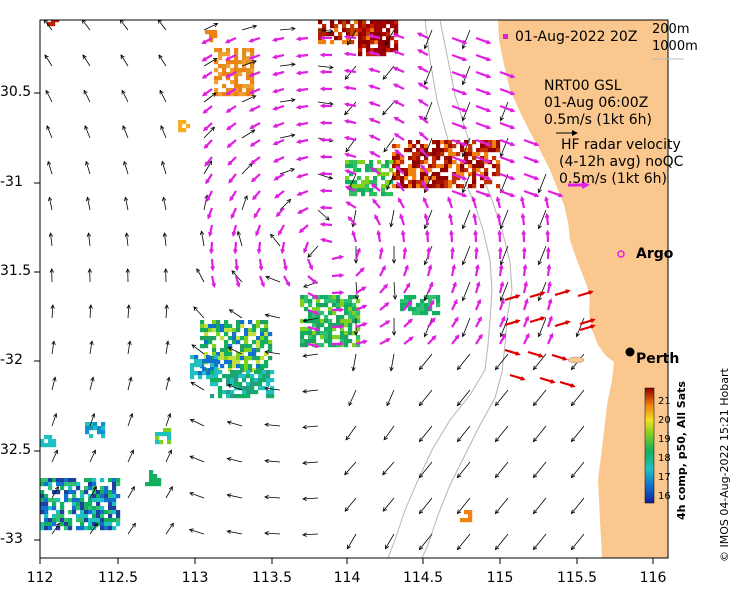  What do you see at coordinates (596, 103) in the screenshot?
I see `model-time: 01-Aug 06:00Z` at bounding box center [596, 103].